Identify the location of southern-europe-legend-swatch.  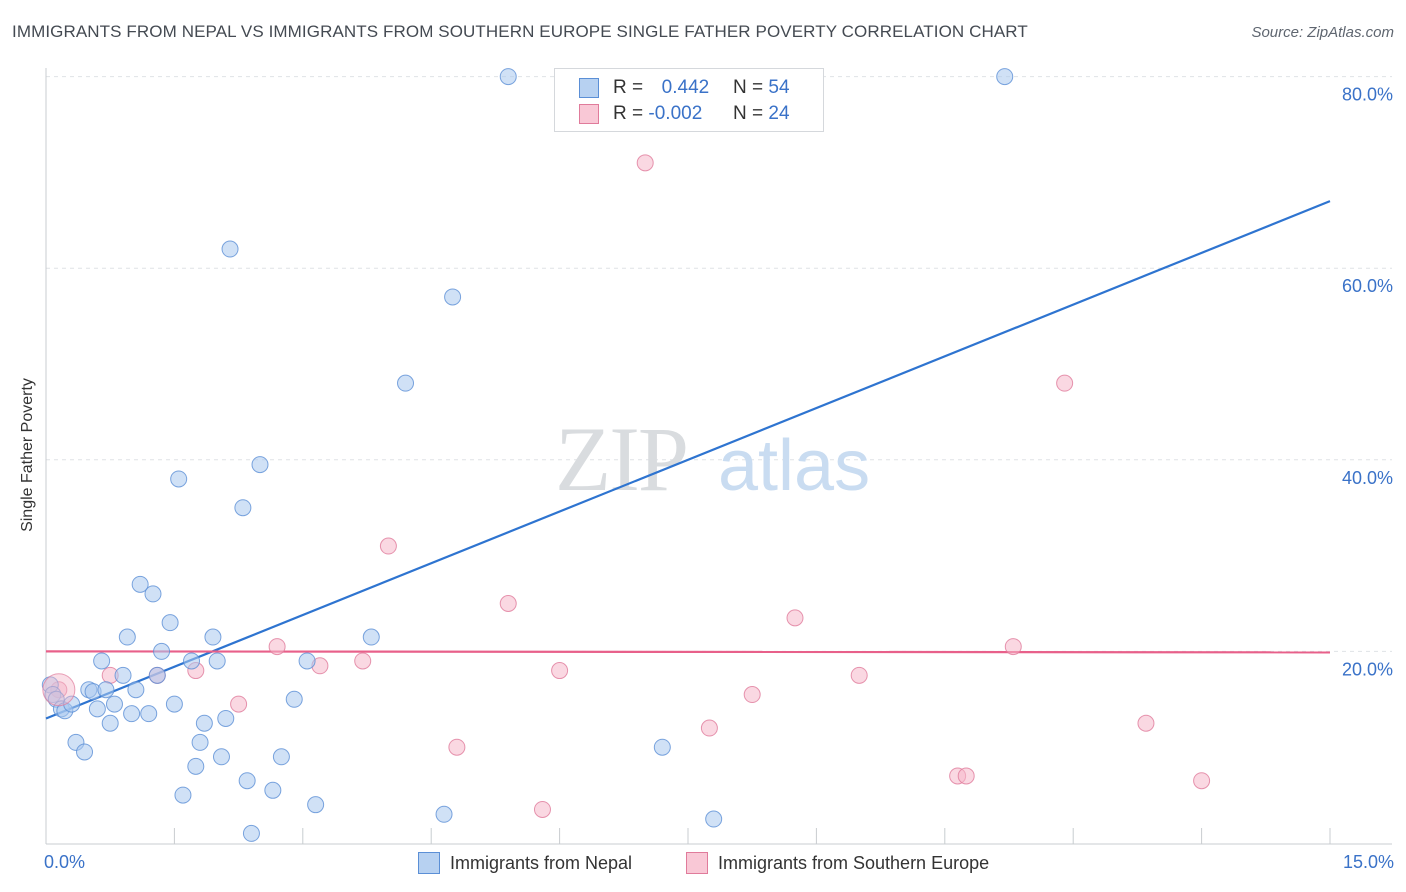
(697, 863).